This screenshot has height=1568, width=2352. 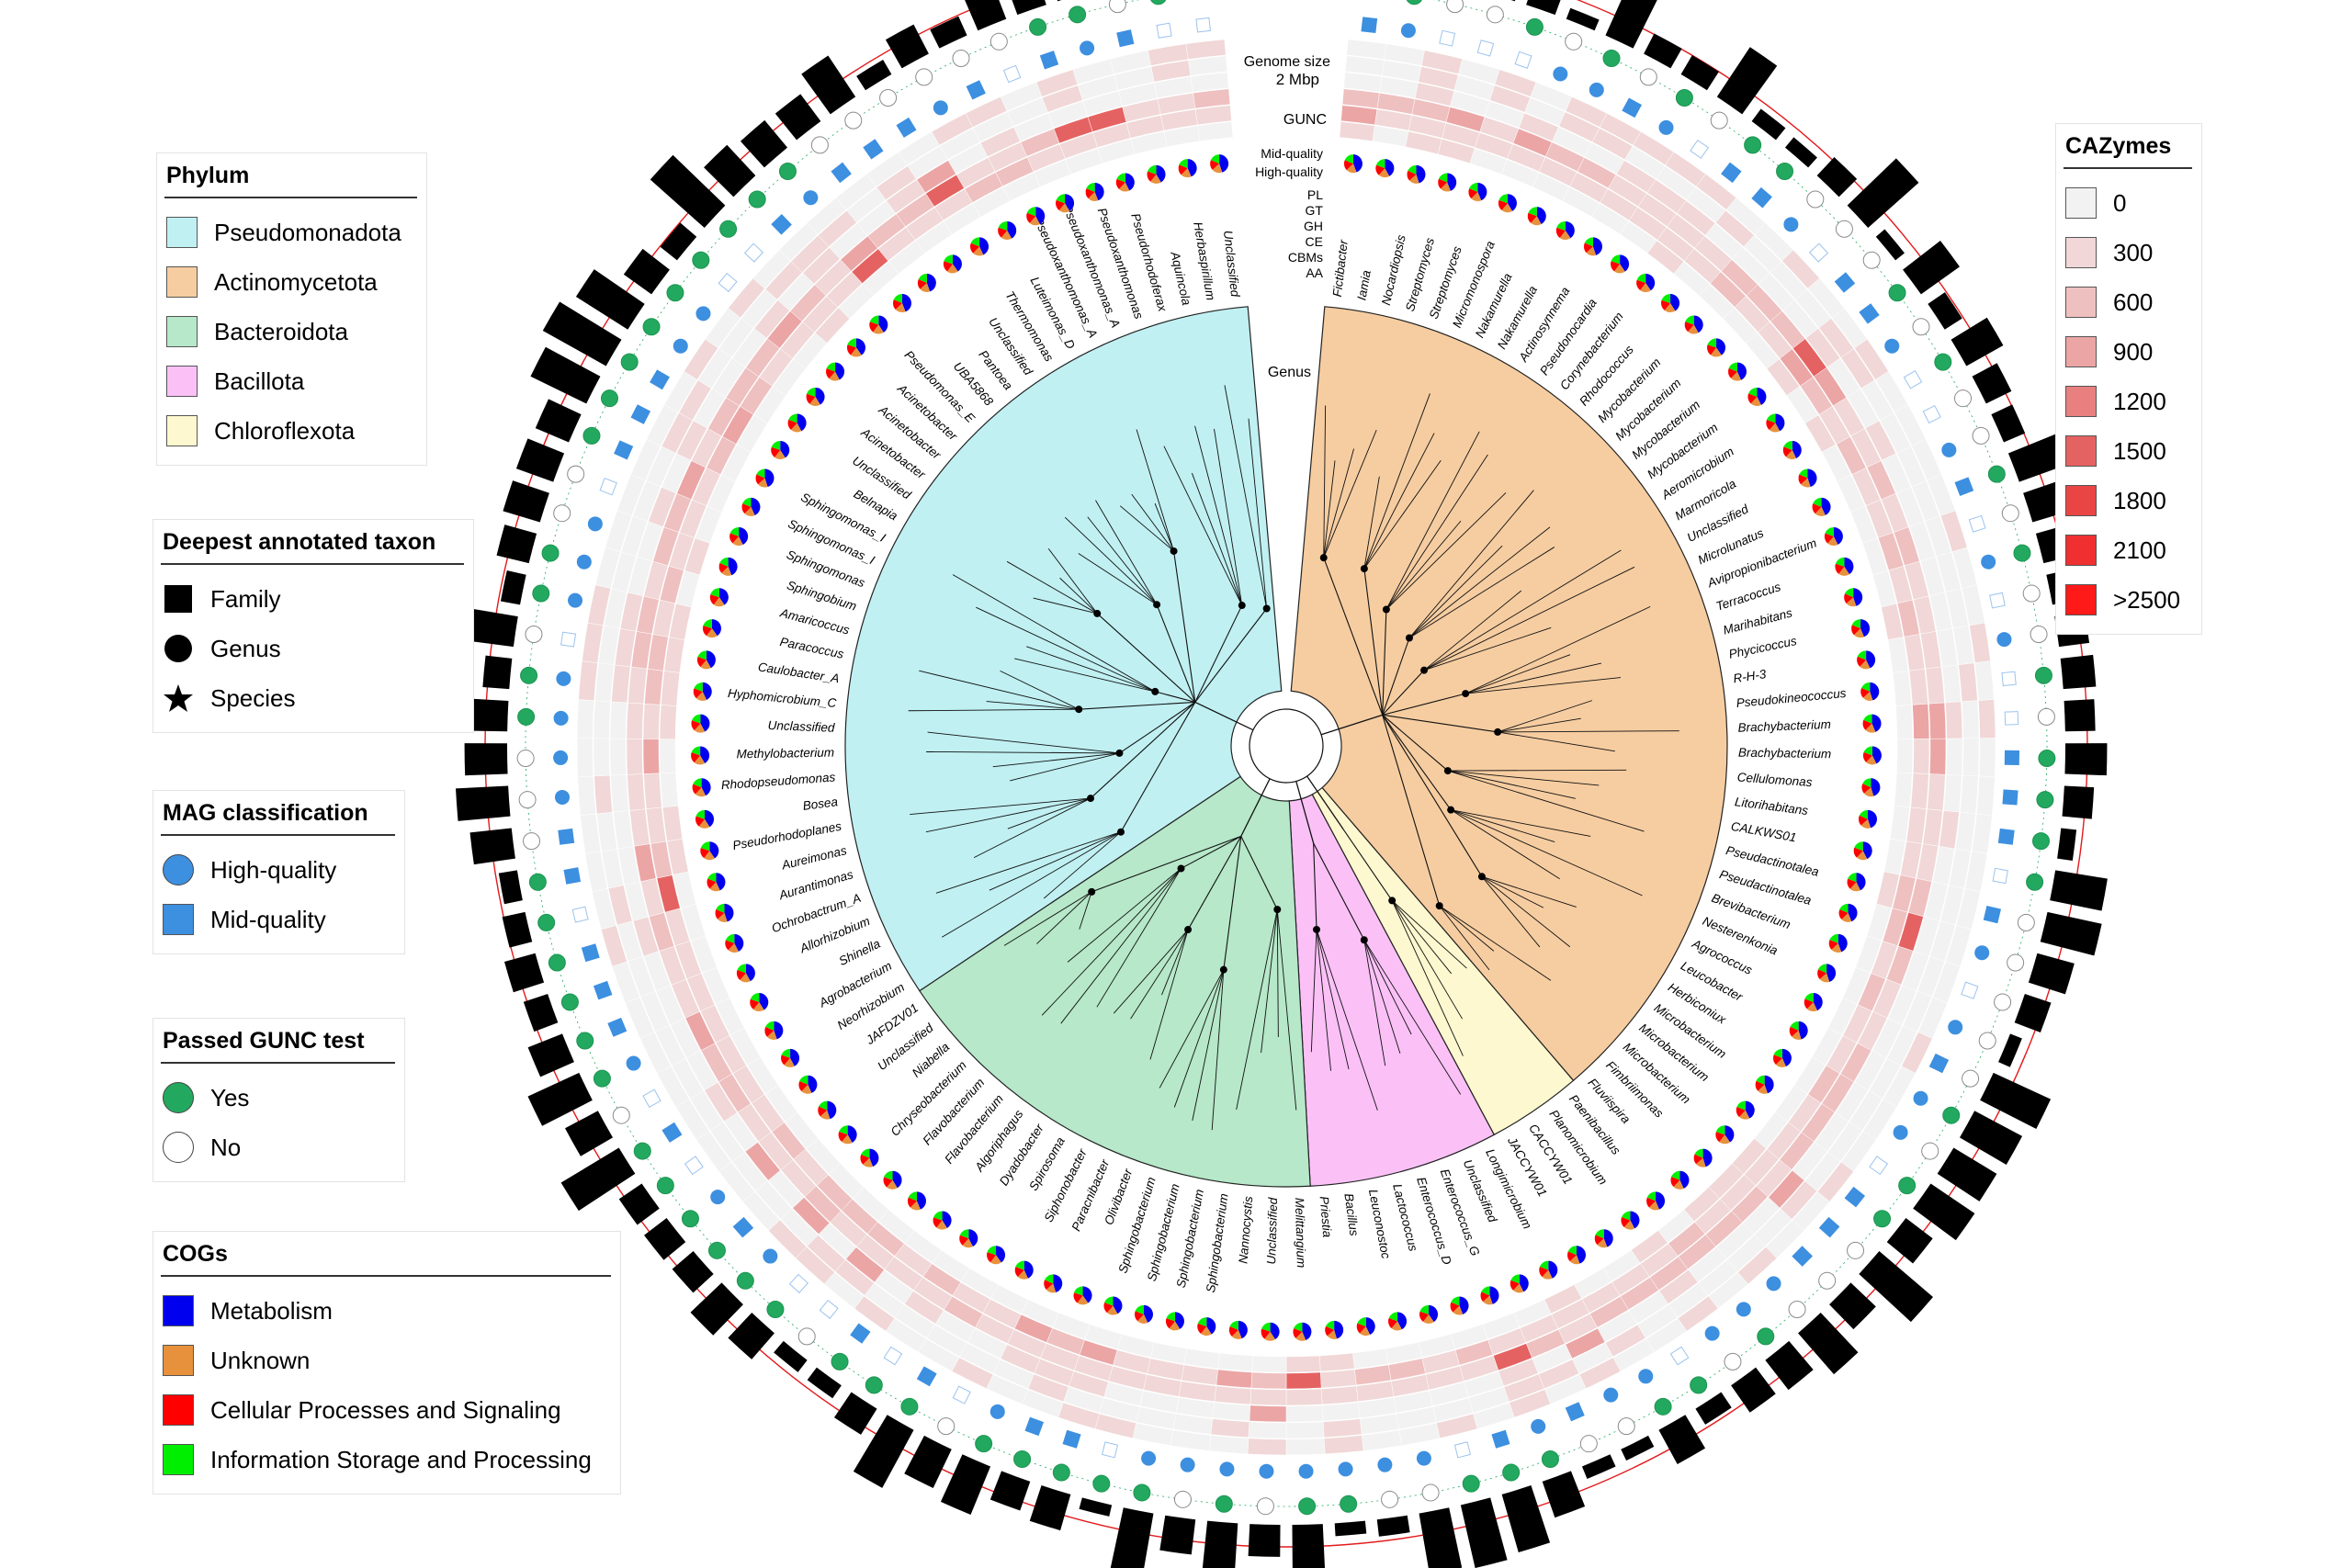 I want to click on genome-scale-label: 2 Mbp, so click(x=1297, y=80).